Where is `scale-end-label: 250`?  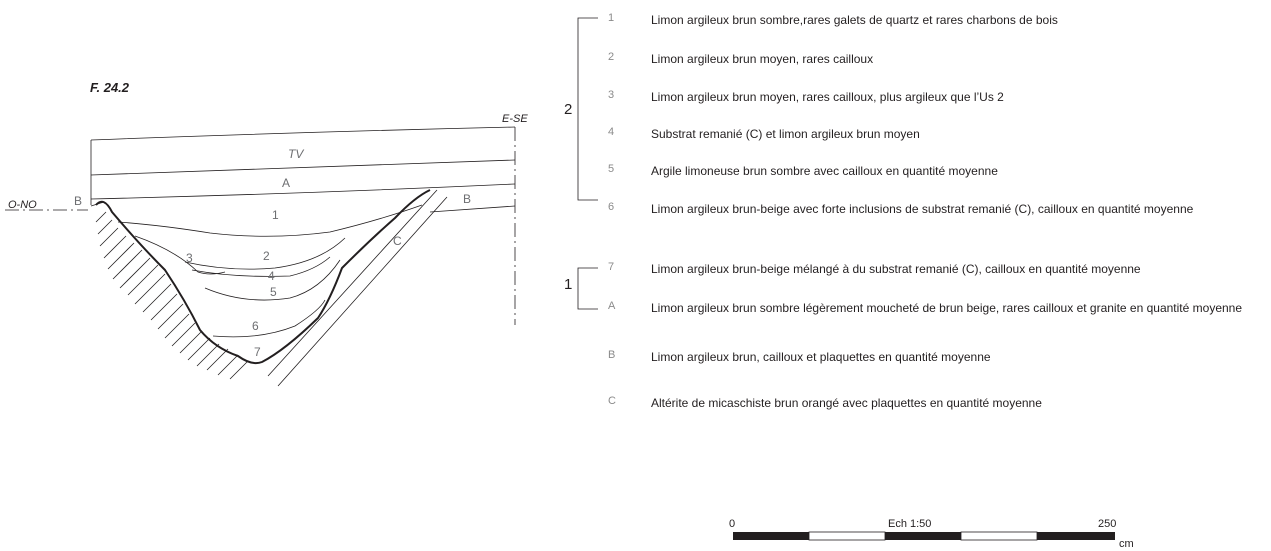 scale-end-label: 250 is located at coordinates (1107, 524).